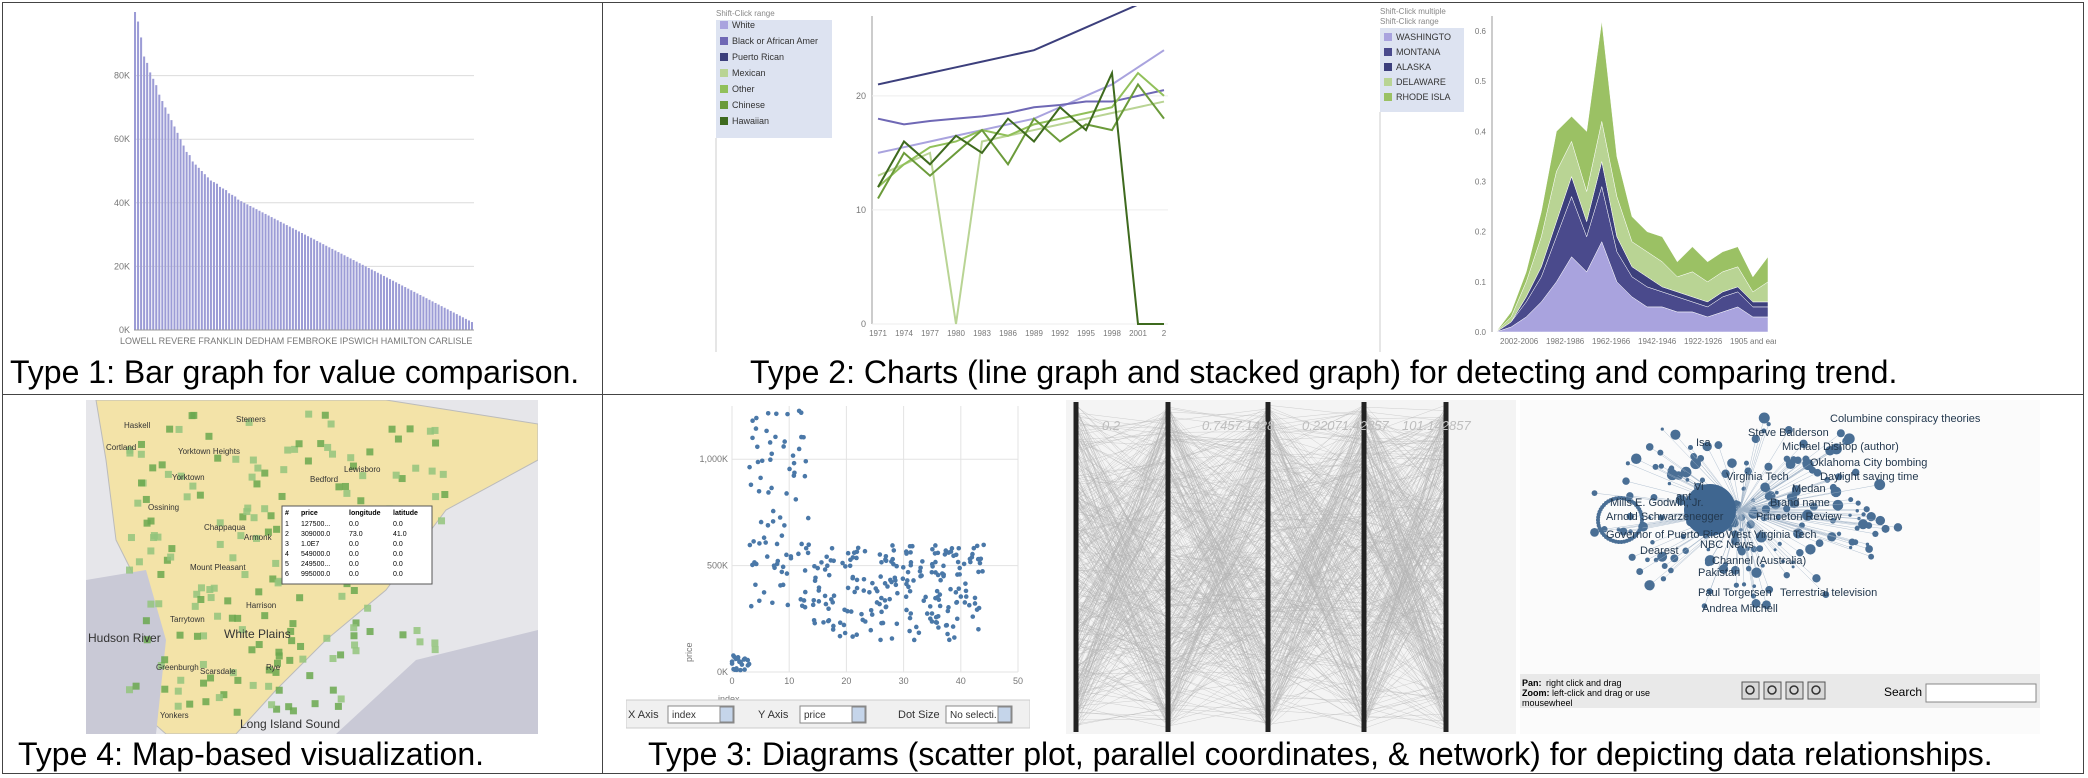 The image size is (2088, 778). Describe the element at coordinates (174, 715) in the screenshot. I see `place-label: Yonkers` at that location.